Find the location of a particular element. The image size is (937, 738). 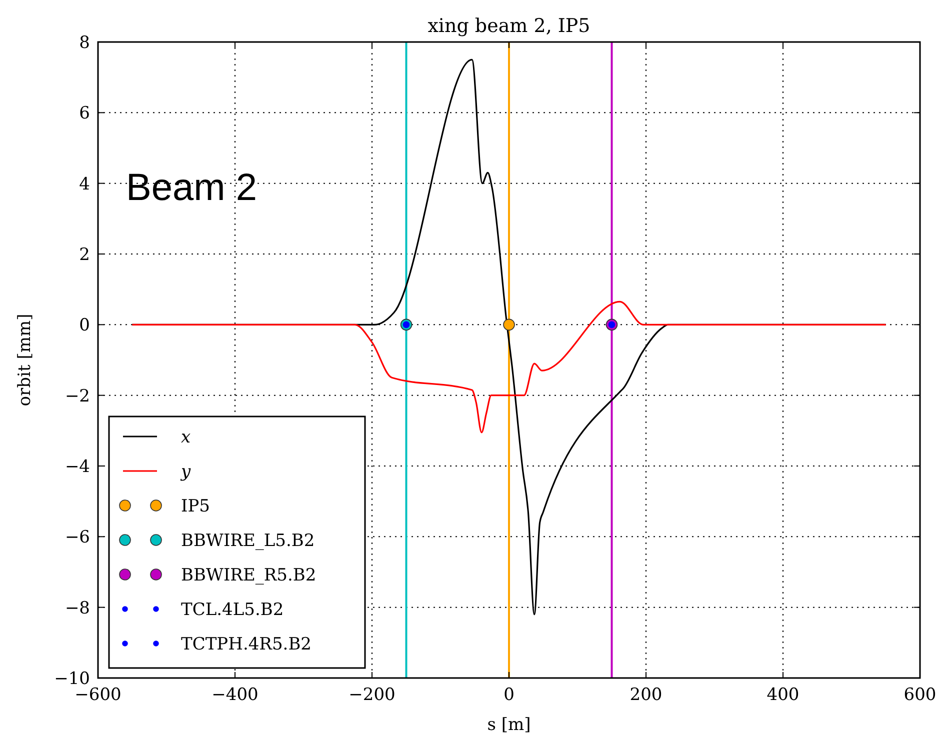

line-series is located at coordinates (509, 367).